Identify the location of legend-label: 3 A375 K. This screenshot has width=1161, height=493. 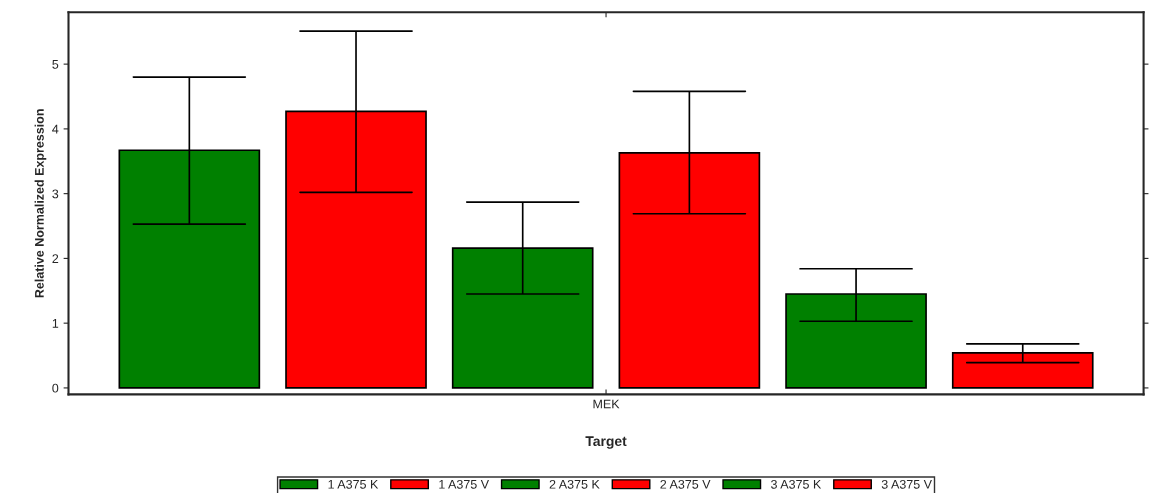
(796, 484).